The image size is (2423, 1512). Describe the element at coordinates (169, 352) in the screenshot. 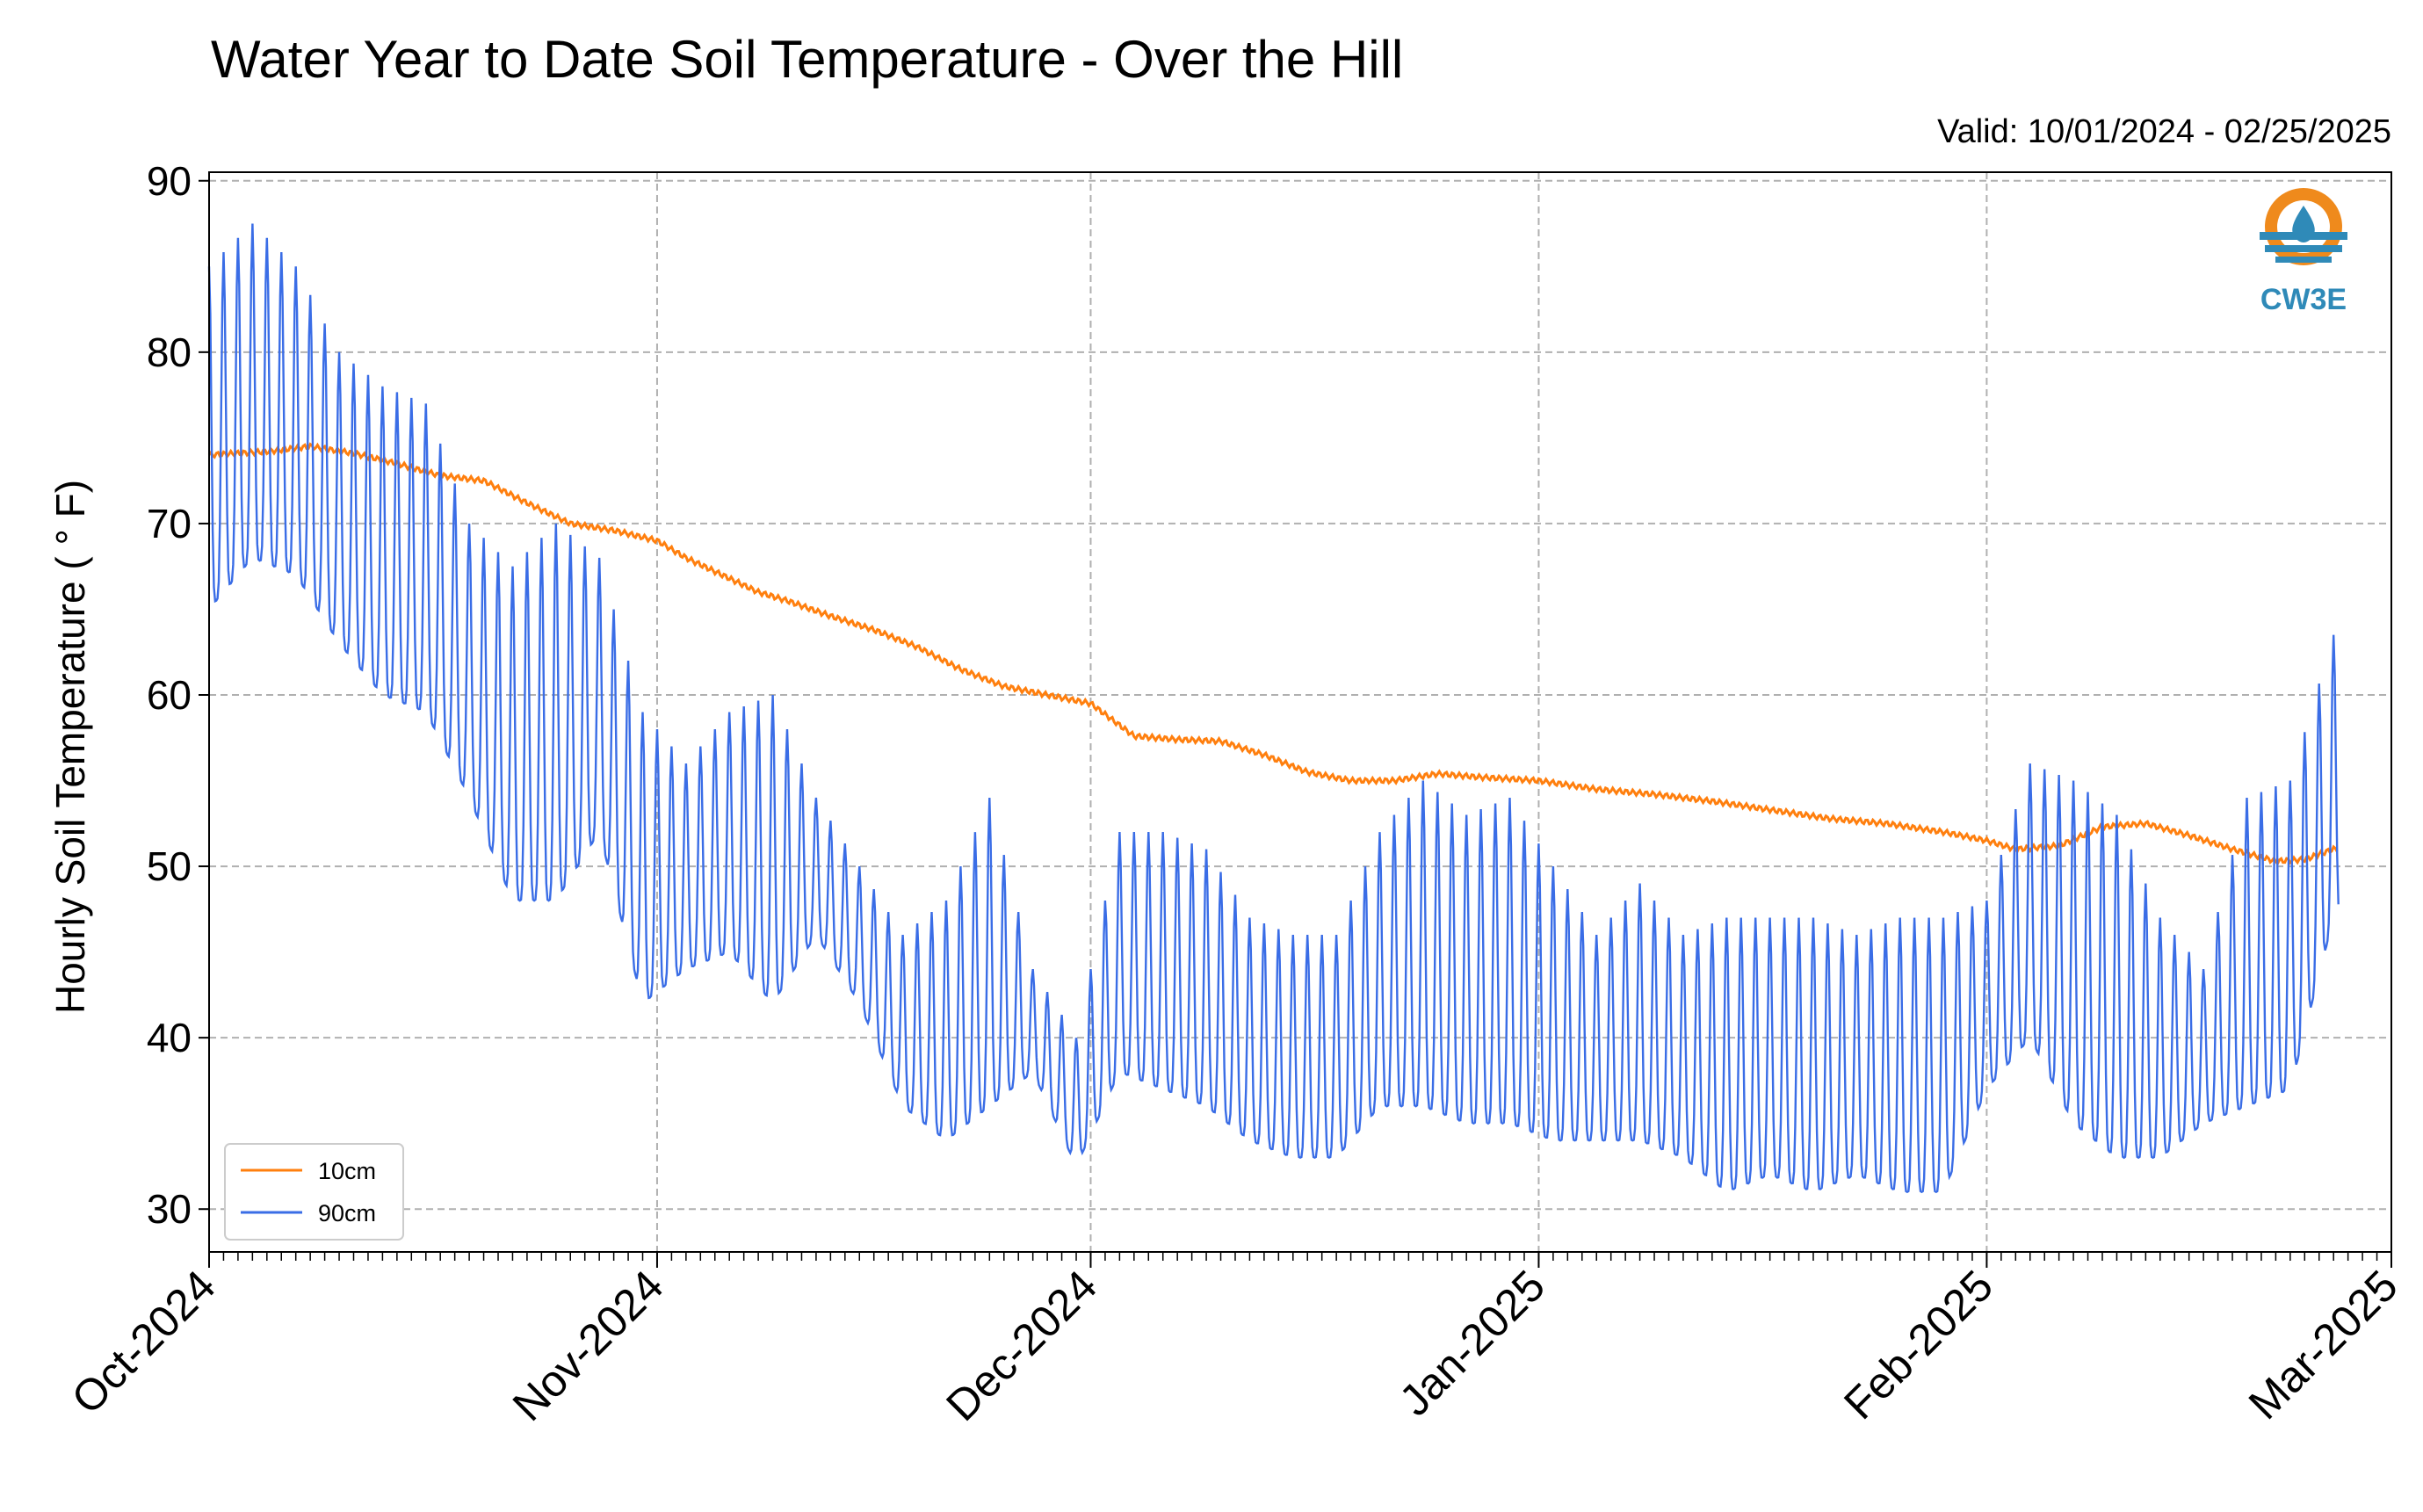

I see `y-tick-label: 80` at that location.